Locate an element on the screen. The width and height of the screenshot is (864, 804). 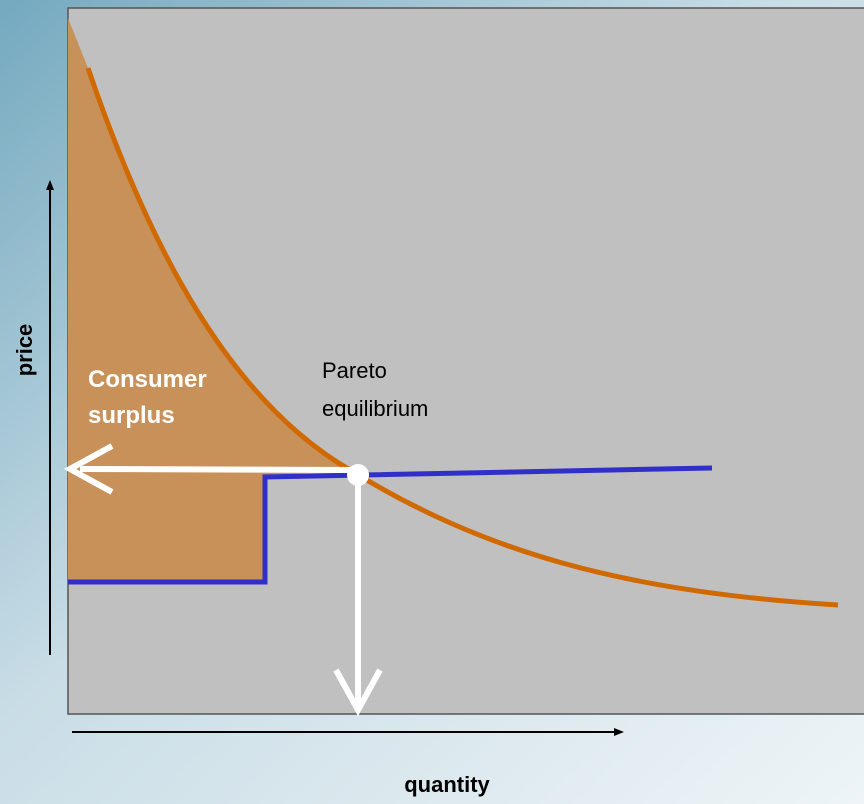
consumer-surplus-label: surplus is located at coordinates (131, 415).